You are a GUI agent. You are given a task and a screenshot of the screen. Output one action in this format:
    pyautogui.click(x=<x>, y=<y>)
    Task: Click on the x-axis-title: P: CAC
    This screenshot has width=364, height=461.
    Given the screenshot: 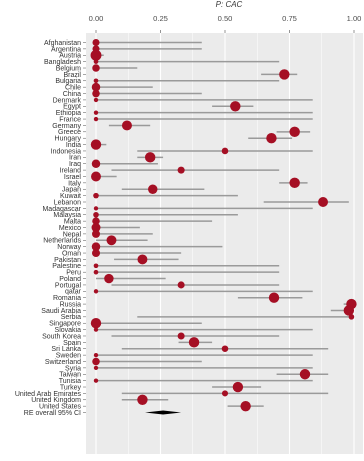 What is the action you would take?
    pyautogui.click(x=229, y=4)
    